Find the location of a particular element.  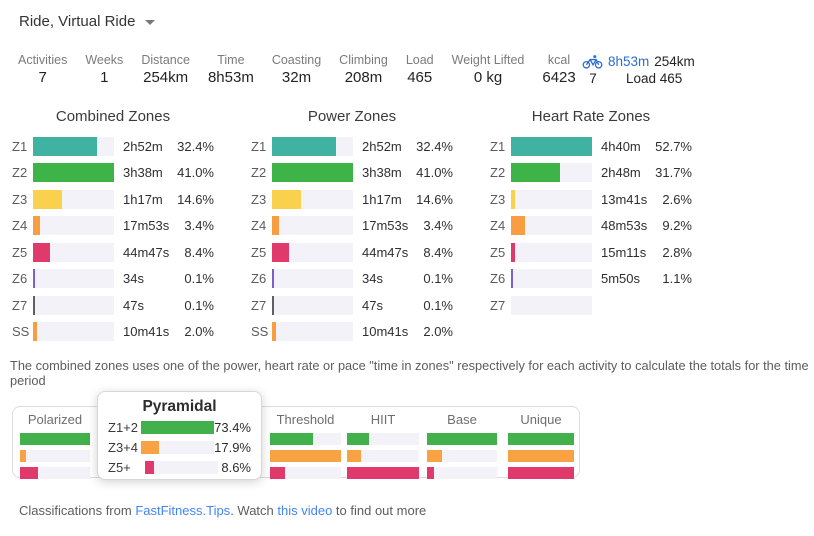

zone-chart-title: Heart Rate Zones is located at coordinates (591, 116).